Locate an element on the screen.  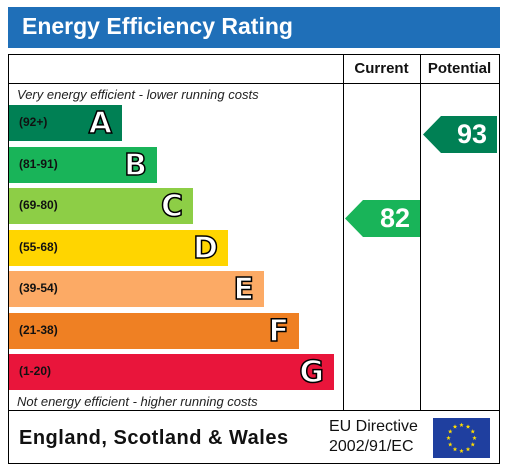
band-range: (69-80) is located at coordinates (38, 205).